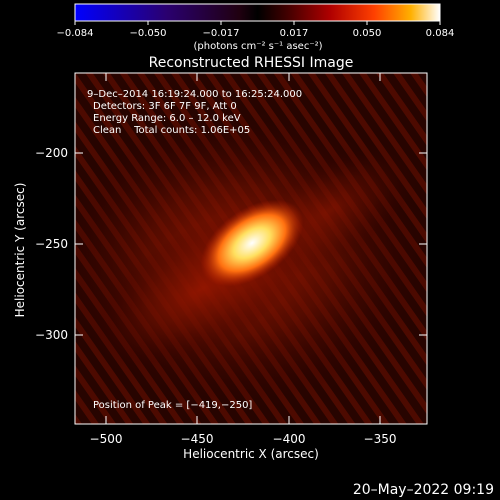  What do you see at coordinates (51, 153) in the screenshot?
I see `y-tick-label: −200` at bounding box center [51, 153].